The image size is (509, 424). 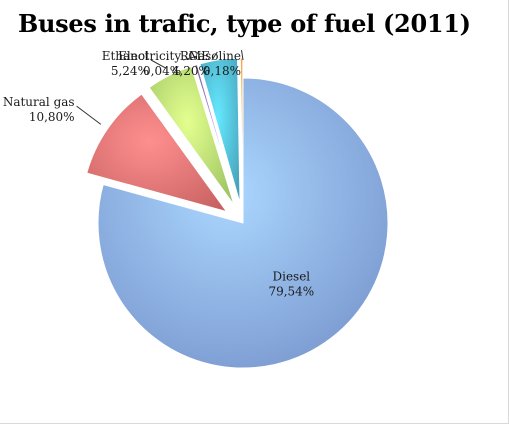 What do you see at coordinates (130, 71) in the screenshot?
I see `slice-value: 5,24%` at bounding box center [130, 71].